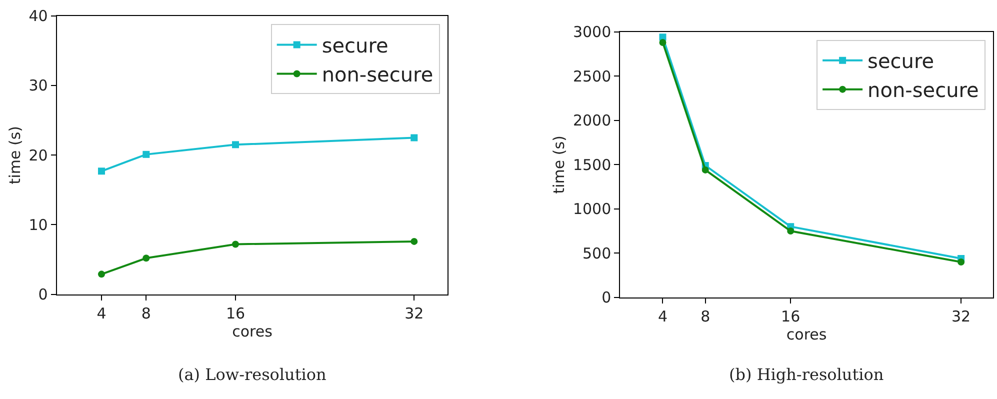 This screenshot has width=997, height=399. What do you see at coordinates (252, 374) in the screenshot?
I see `text: (a) Low-resolution` at bounding box center [252, 374].